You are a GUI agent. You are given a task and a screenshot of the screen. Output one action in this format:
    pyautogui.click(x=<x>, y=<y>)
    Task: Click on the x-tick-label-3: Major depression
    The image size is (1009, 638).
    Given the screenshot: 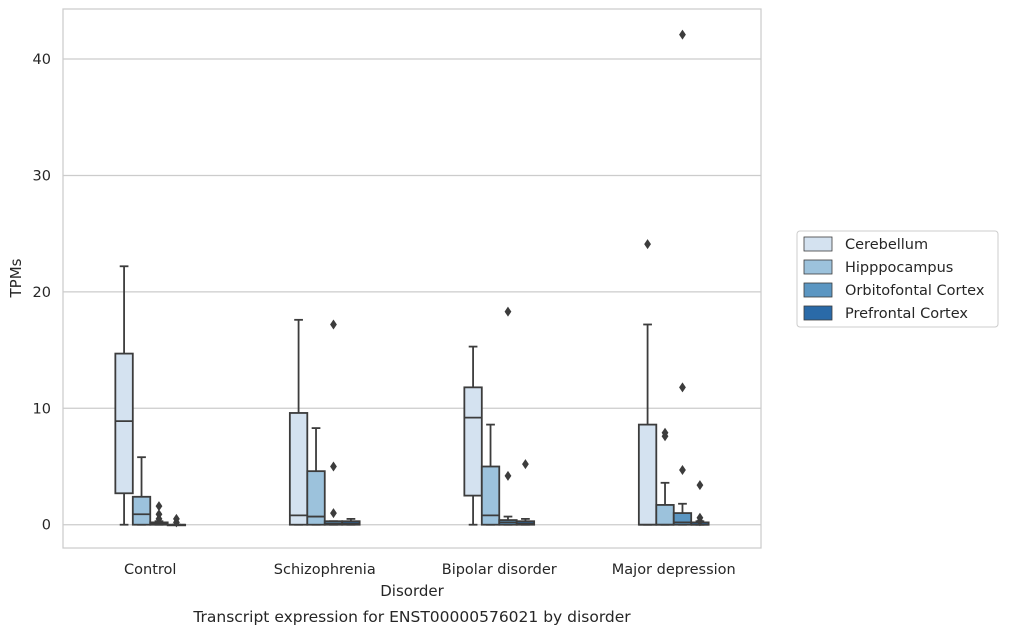 What is the action you would take?
    pyautogui.click(x=674, y=570)
    